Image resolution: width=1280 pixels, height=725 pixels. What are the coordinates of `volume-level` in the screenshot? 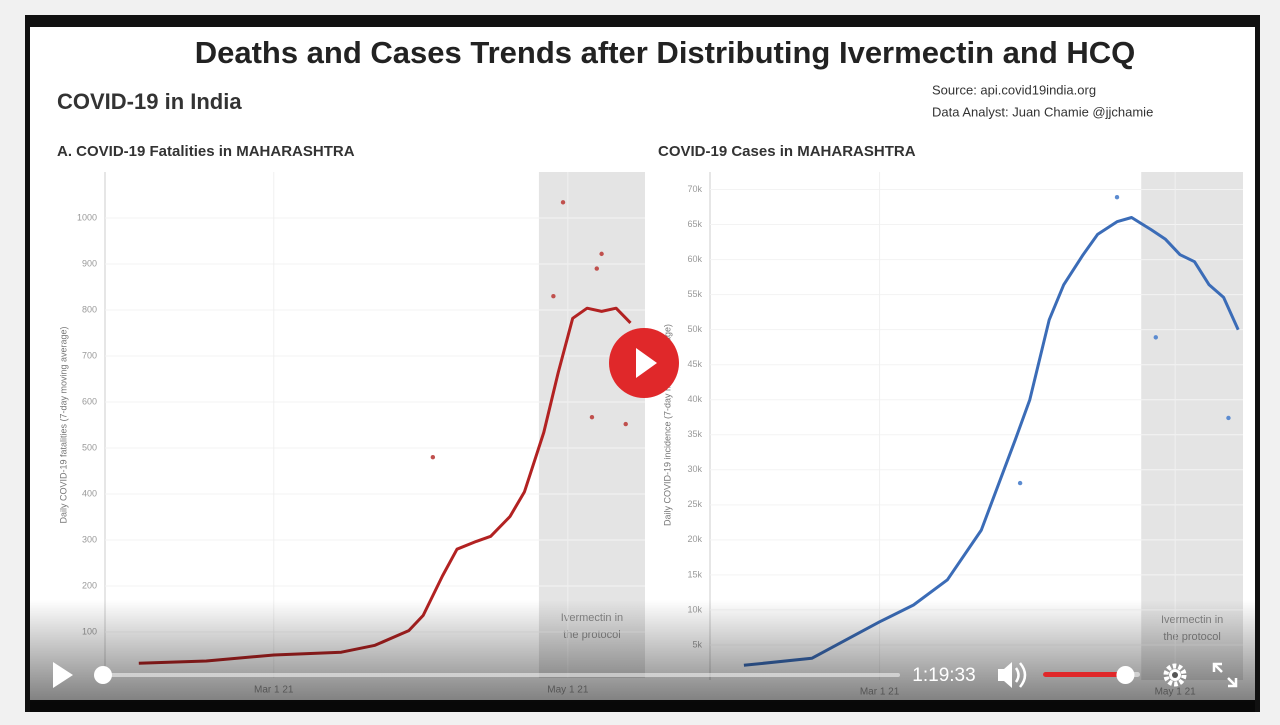 It's located at (1084, 674).